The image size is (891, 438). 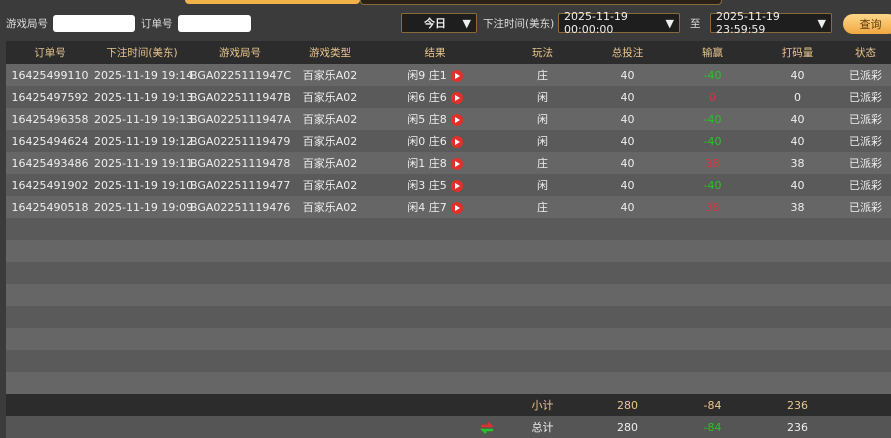 What do you see at coordinates (435, 207) in the screenshot?
I see `result-cell: 闲4 庄7` at bounding box center [435, 207].